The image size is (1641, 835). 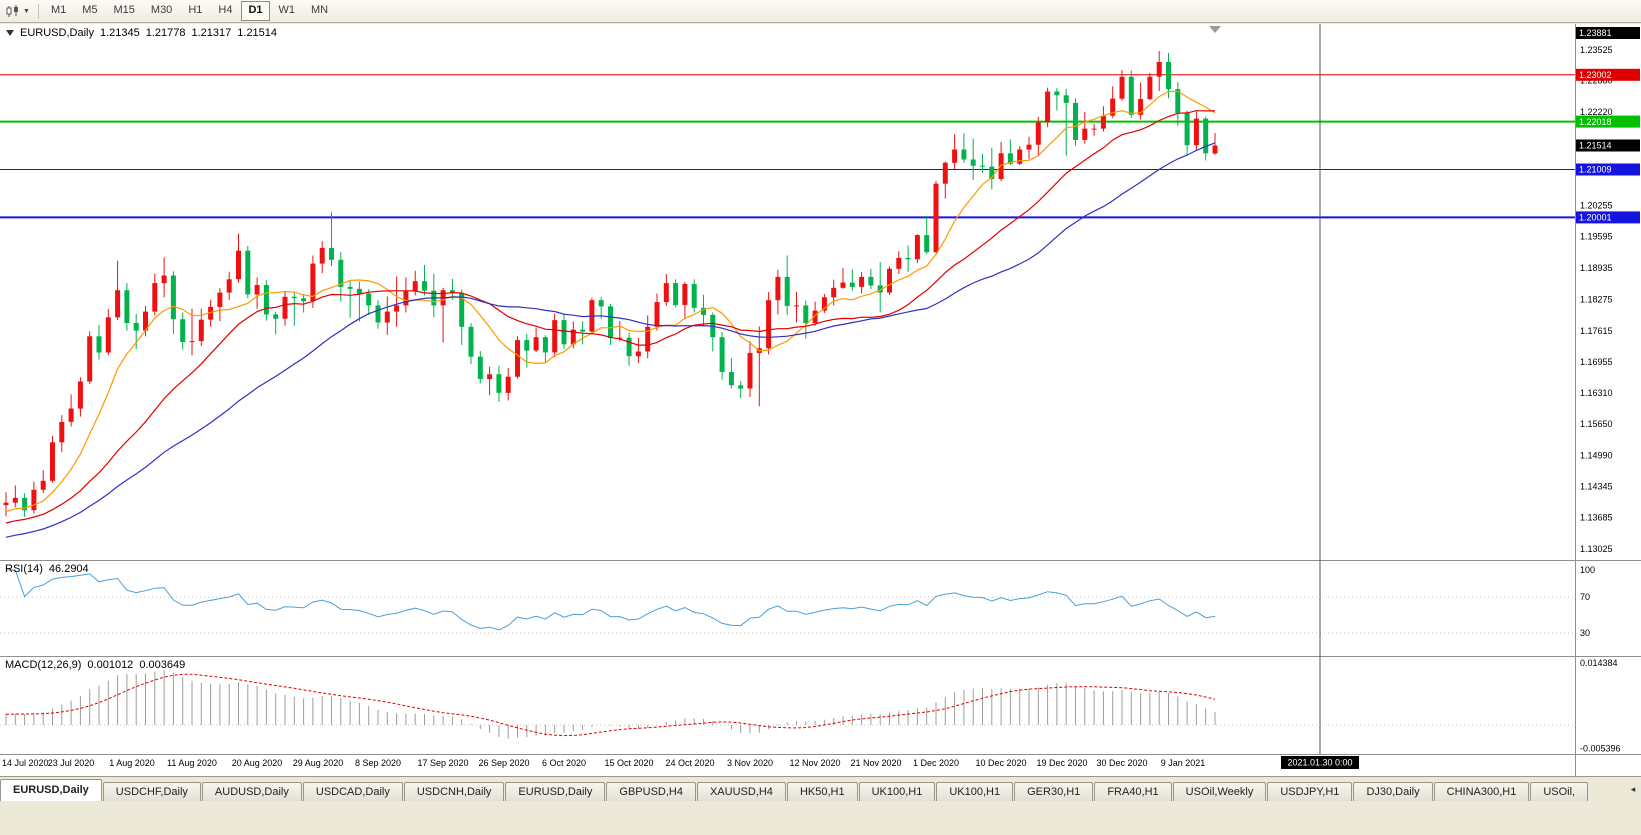 What do you see at coordinates (750, 763) in the screenshot?
I see `svg-text: 3 Nov 2020` at bounding box center [750, 763].